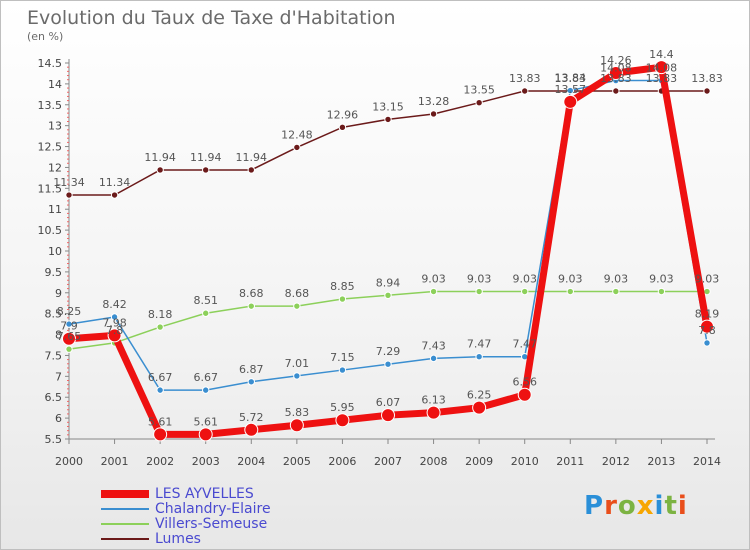 This screenshot has width=750, height=550. Describe the element at coordinates (204, 493) in the screenshot. I see `legend-label: LES AYVELLES` at that location.